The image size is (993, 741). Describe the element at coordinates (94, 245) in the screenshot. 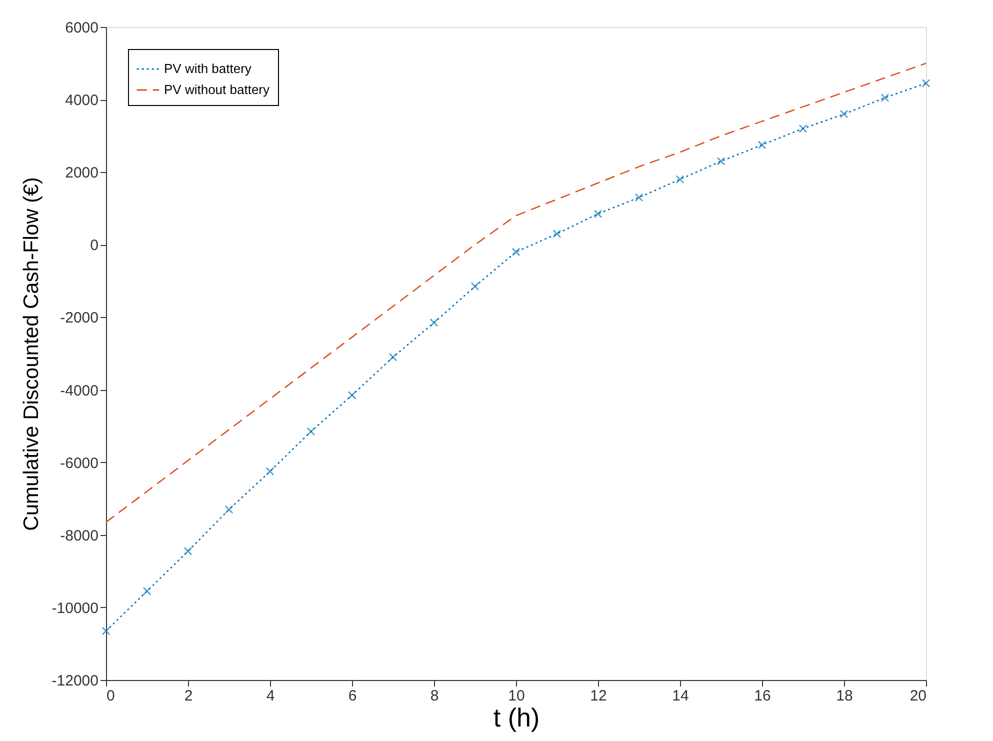

I see `y-tick-label: 0` at that location.